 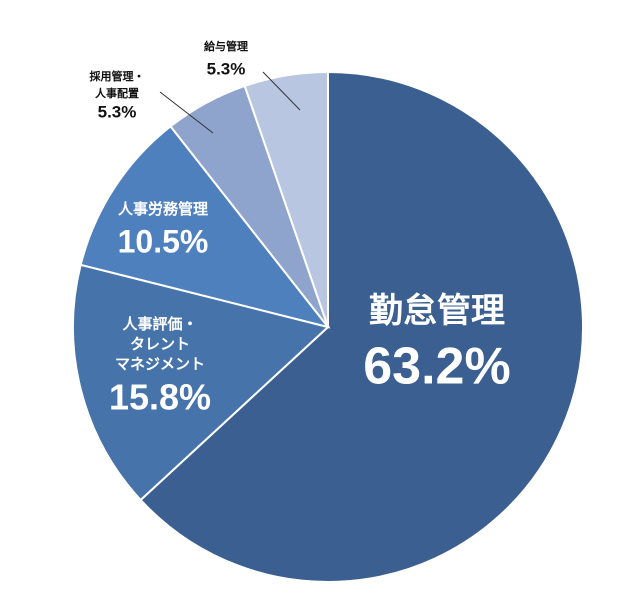 What do you see at coordinates (160, 397) in the screenshot?
I see `value-label: 15.8%` at bounding box center [160, 397].